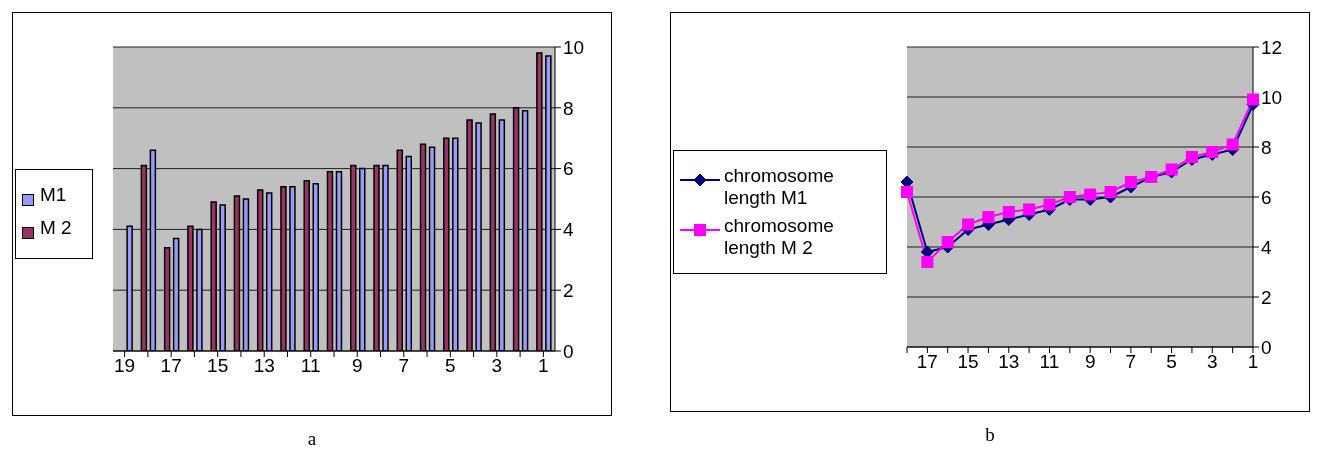 The height and width of the screenshot is (452, 1320). Describe the element at coordinates (990, 435) in the screenshot. I see `text: b` at that location.